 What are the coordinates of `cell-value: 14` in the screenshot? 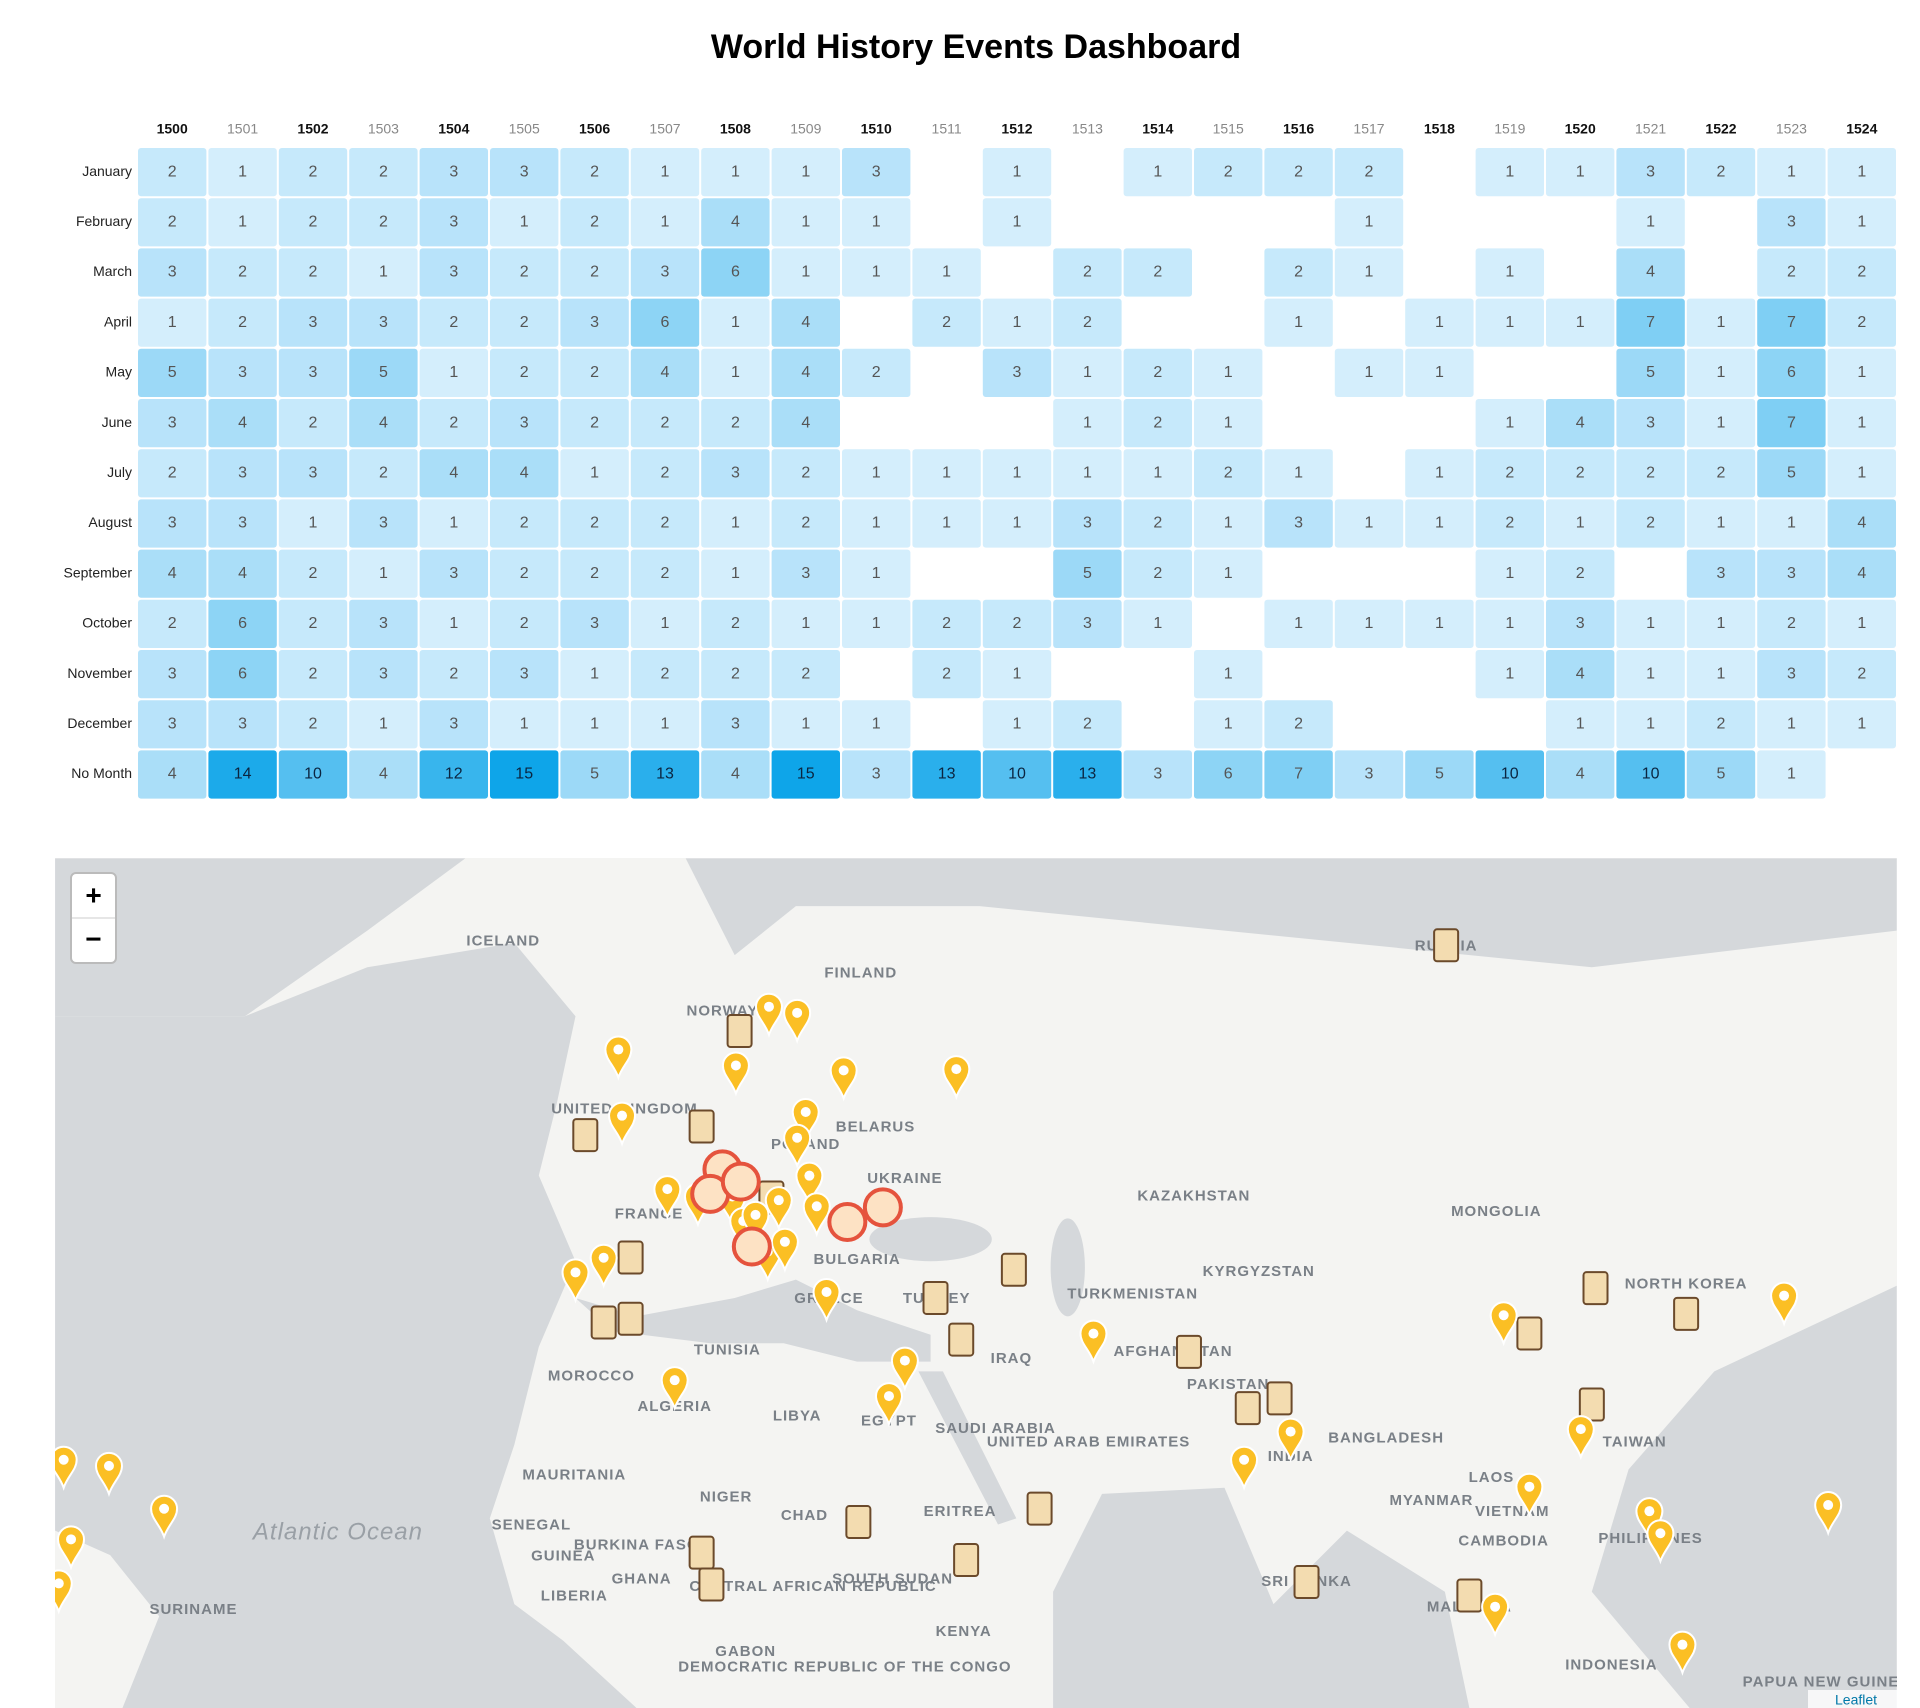 It's located at (243, 774).